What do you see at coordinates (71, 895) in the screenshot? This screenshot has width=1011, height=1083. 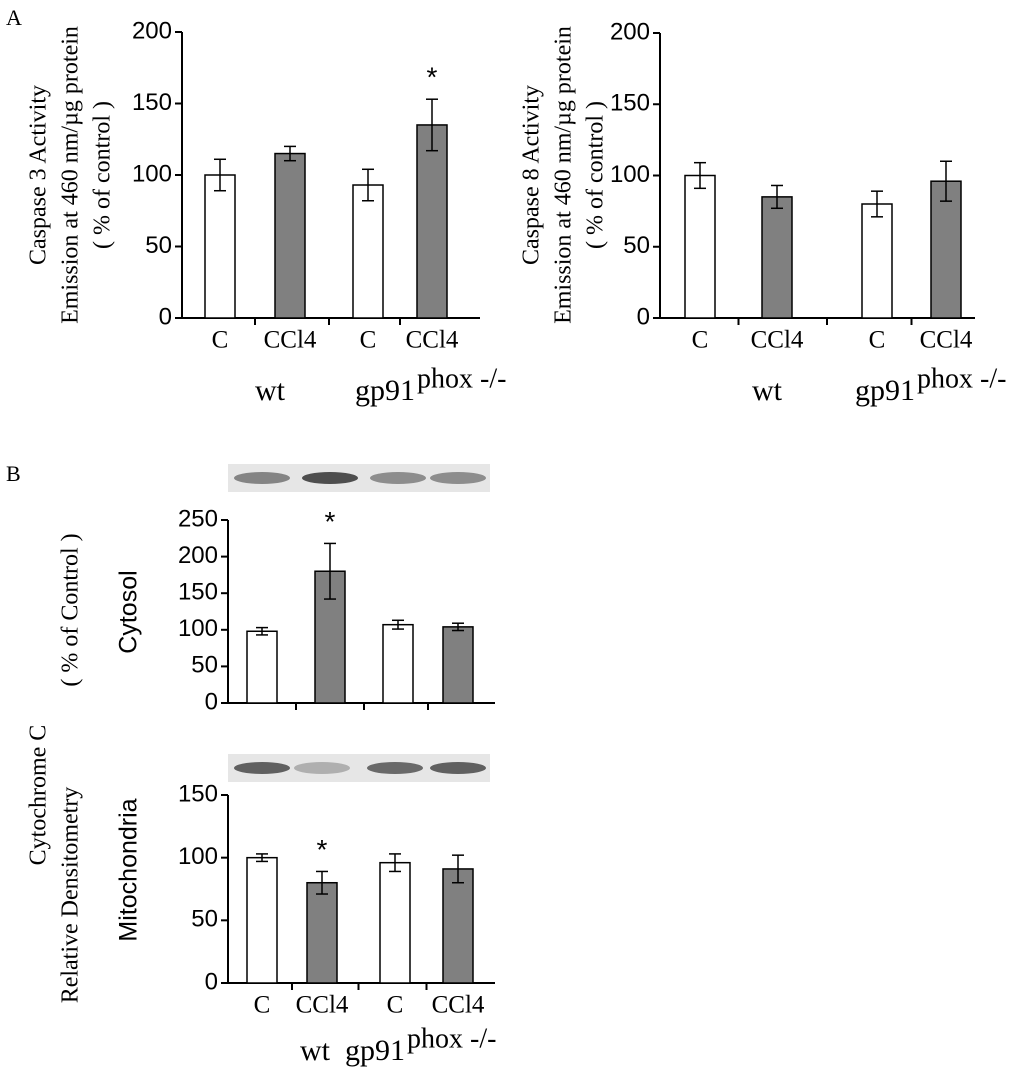 I see `y-axis-label: Relative Densitometry` at bounding box center [71, 895].